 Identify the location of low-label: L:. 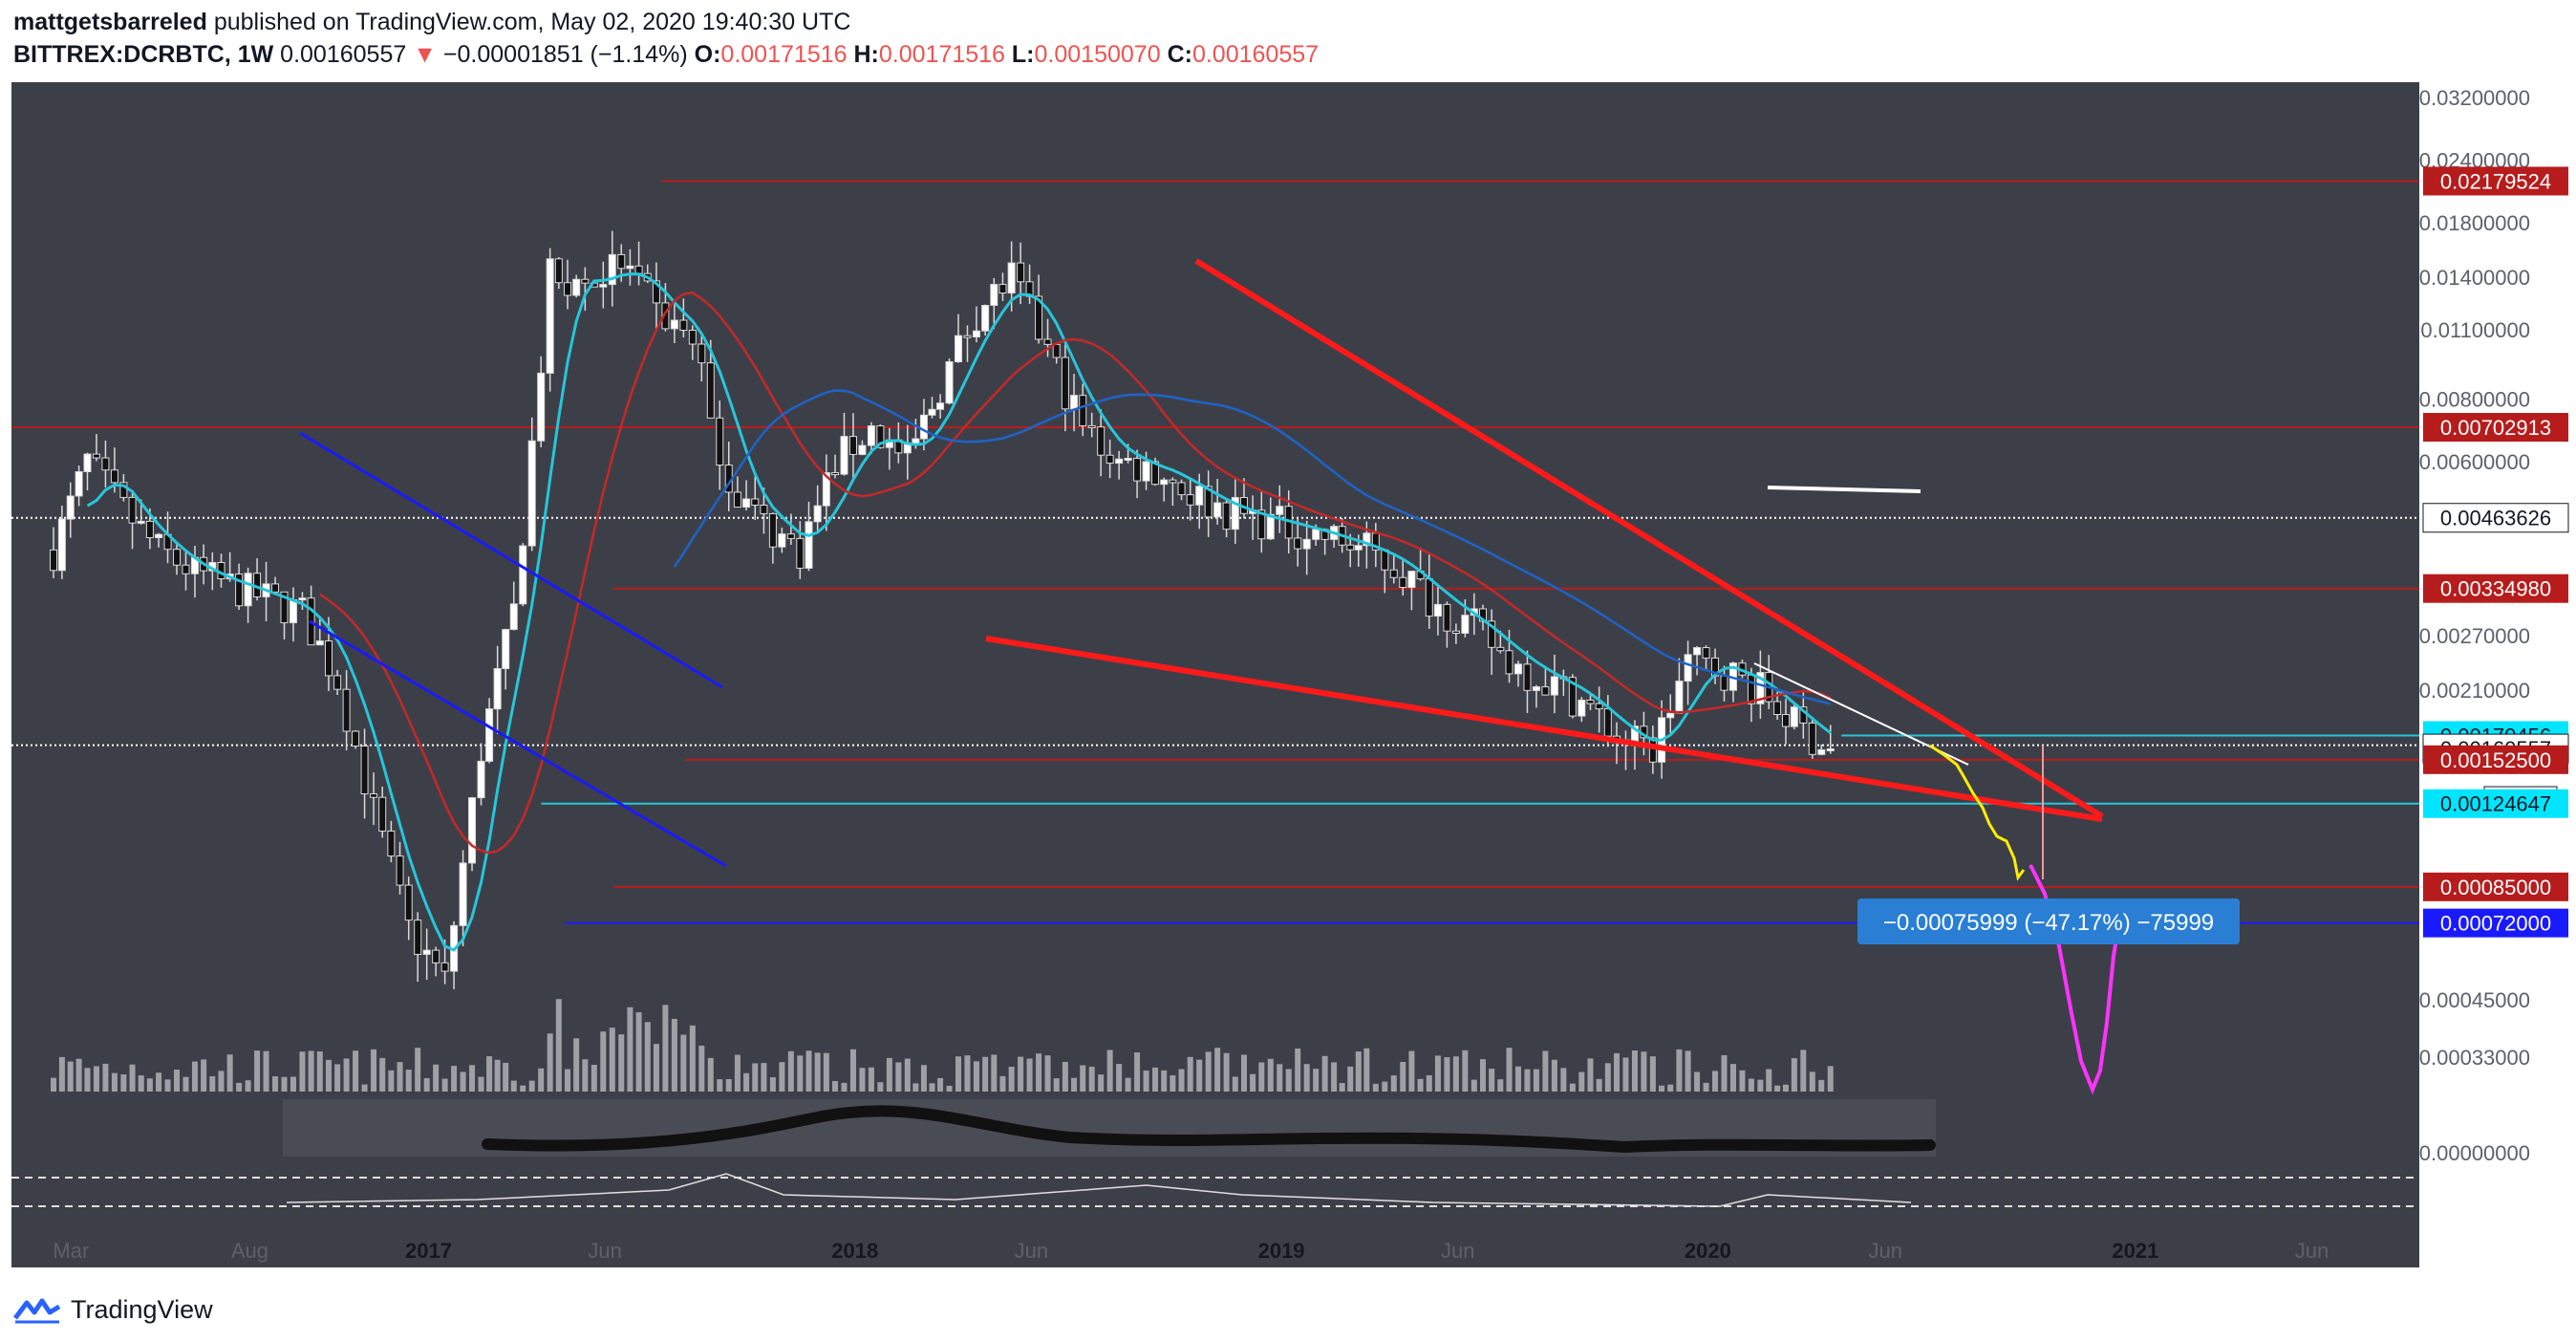
(1023, 54).